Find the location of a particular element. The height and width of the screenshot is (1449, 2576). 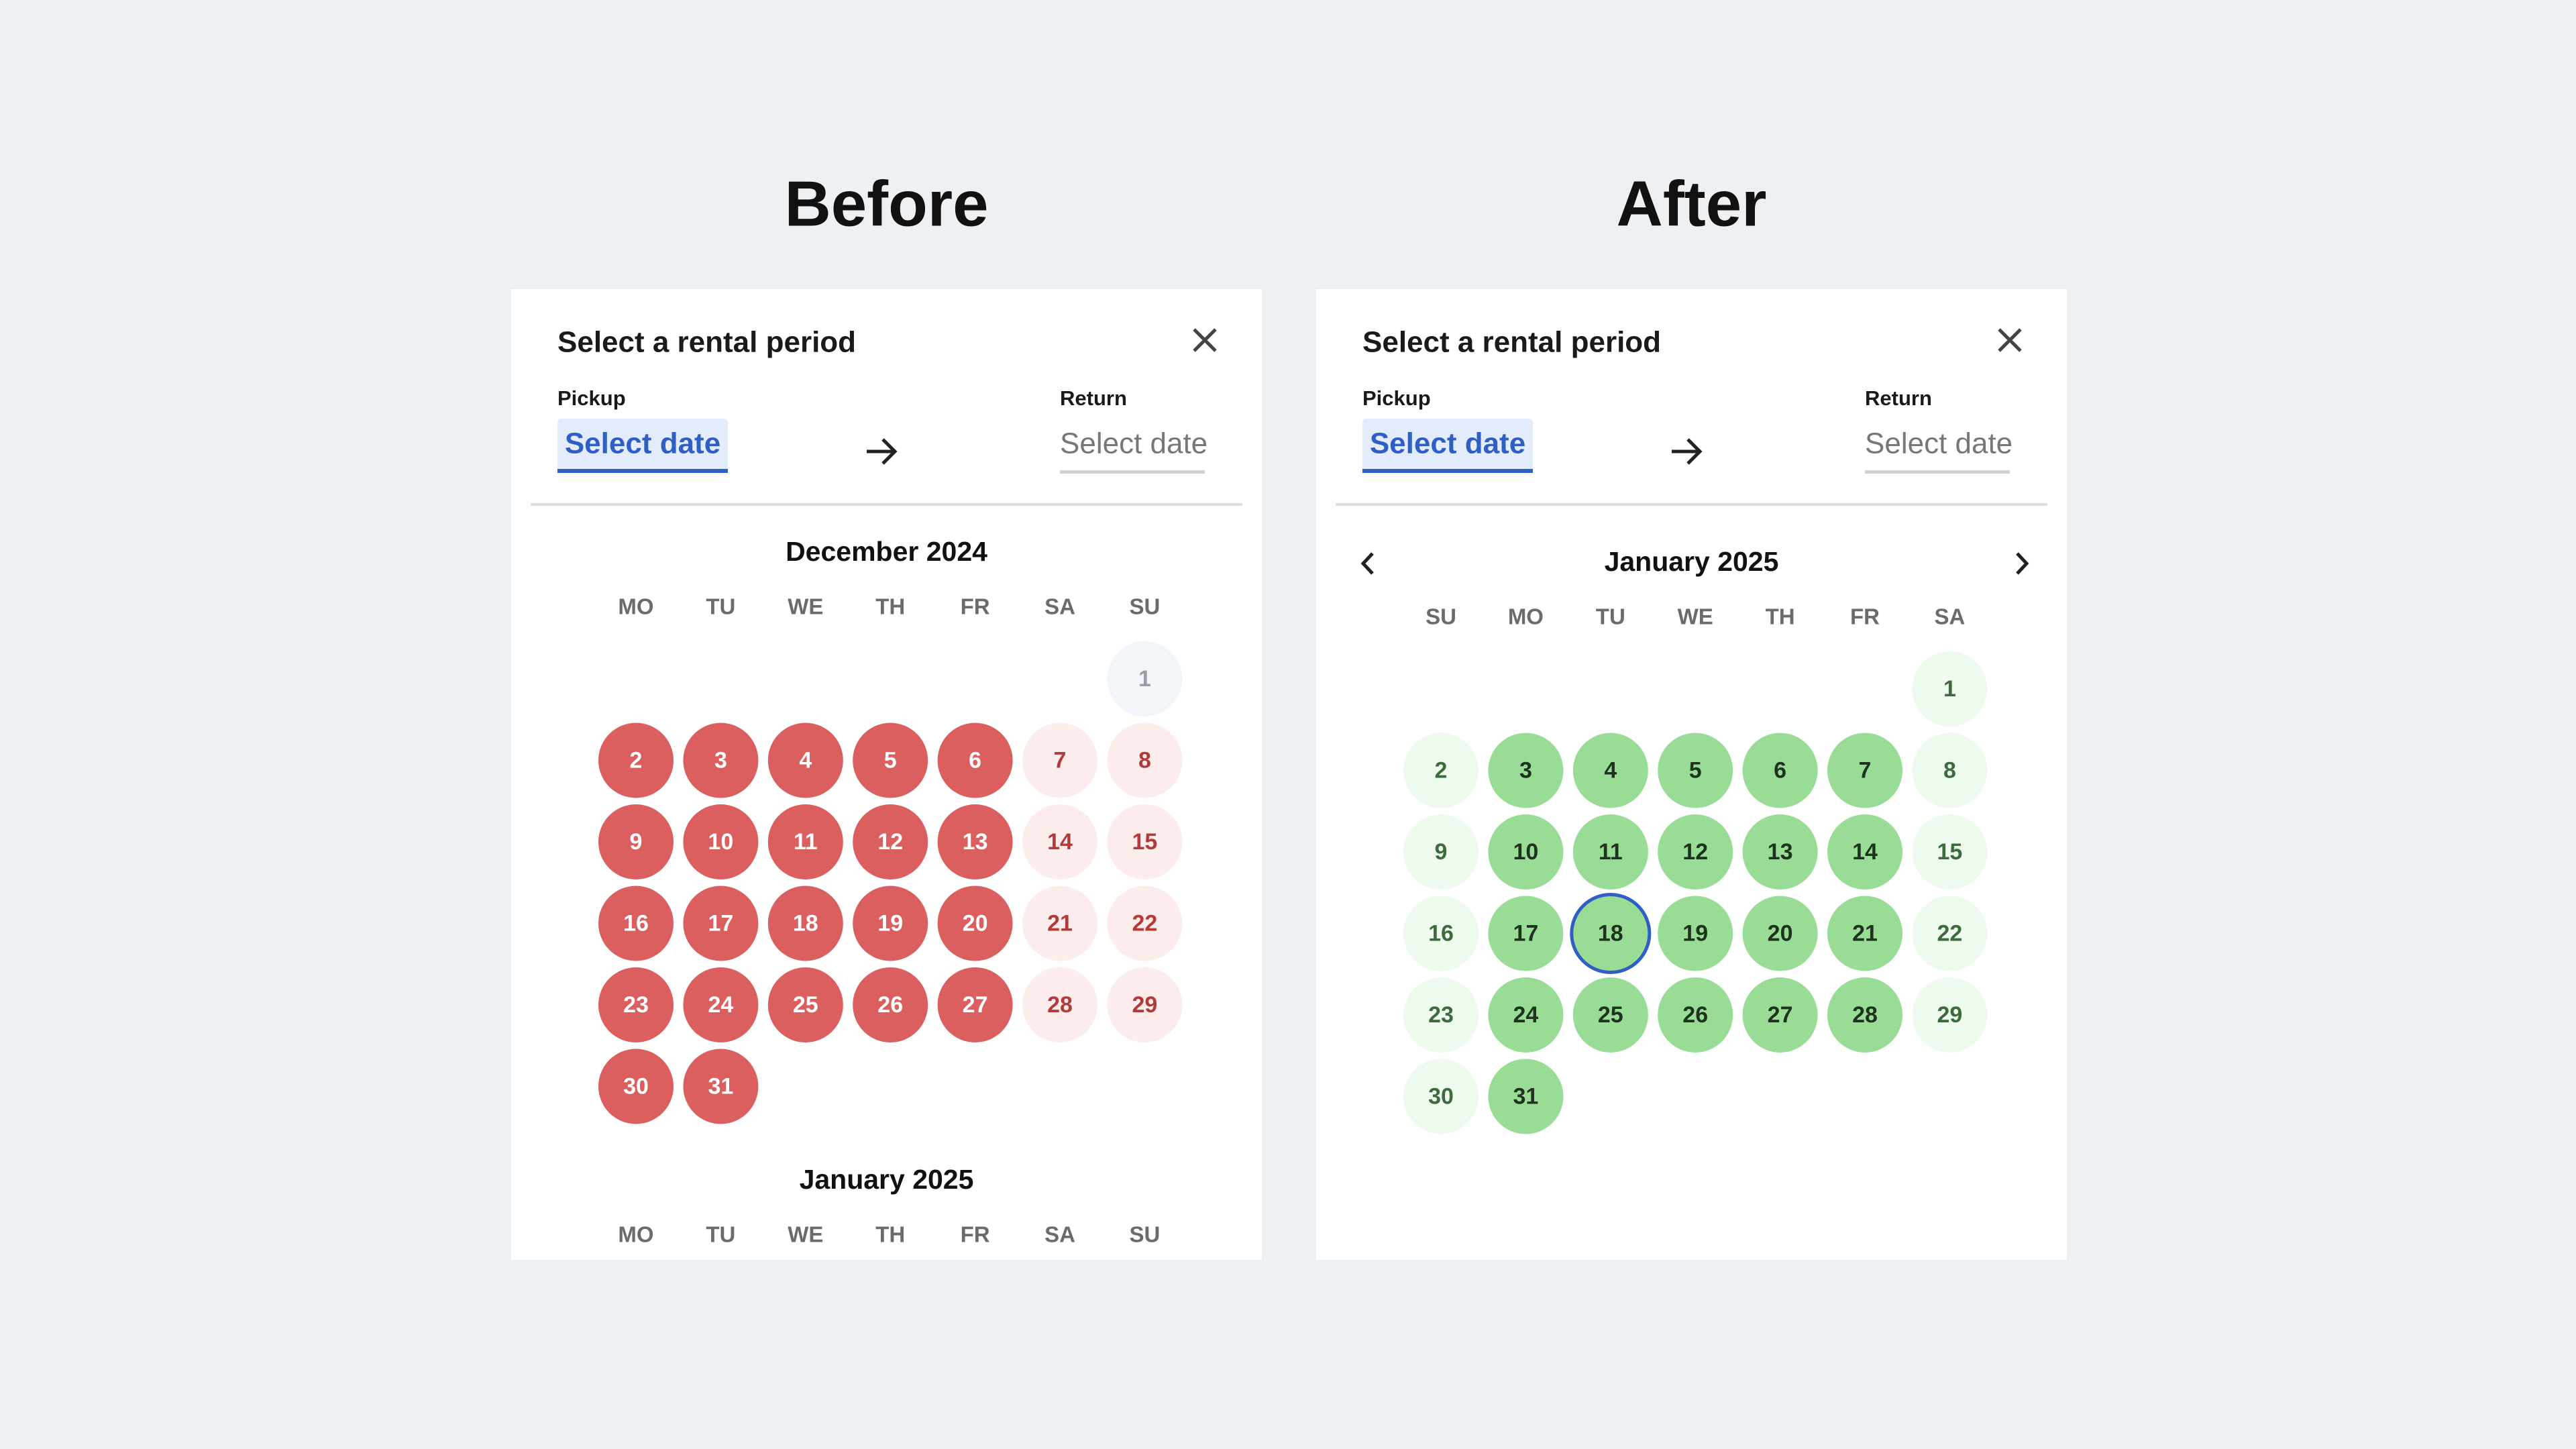

day-number: 27 is located at coordinates (1780, 1015).